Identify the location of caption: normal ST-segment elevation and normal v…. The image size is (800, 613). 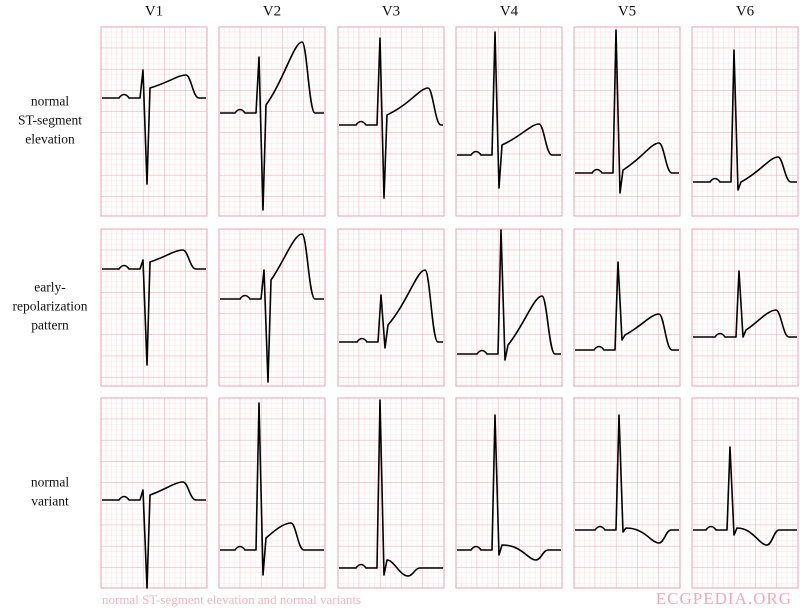
(231, 599).